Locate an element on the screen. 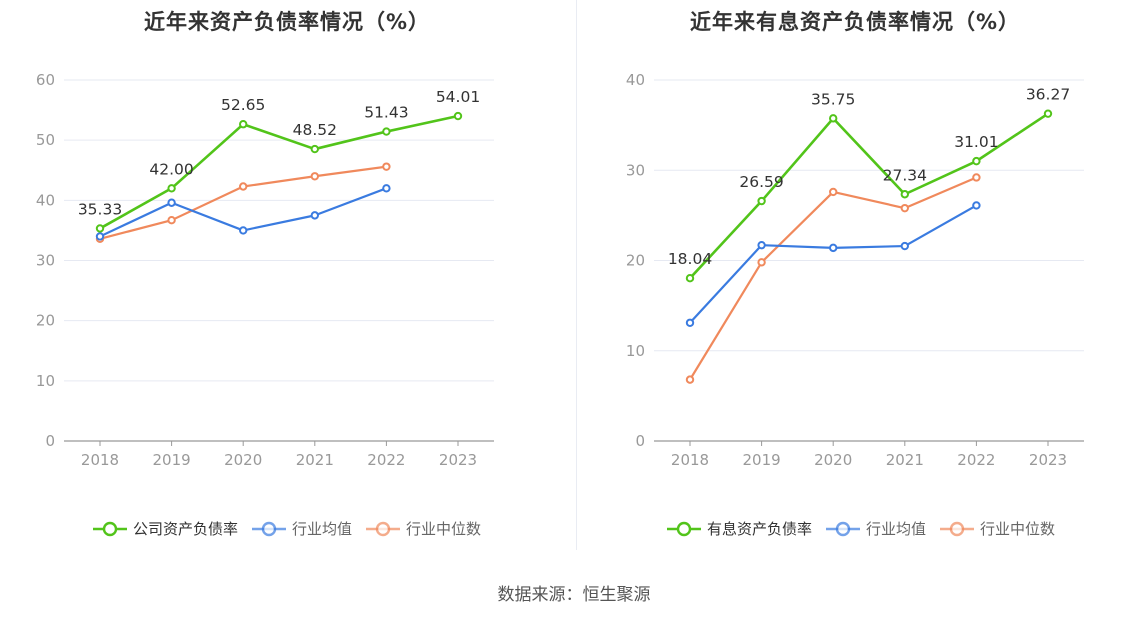  data-label: 18.04 is located at coordinates (690, 259).